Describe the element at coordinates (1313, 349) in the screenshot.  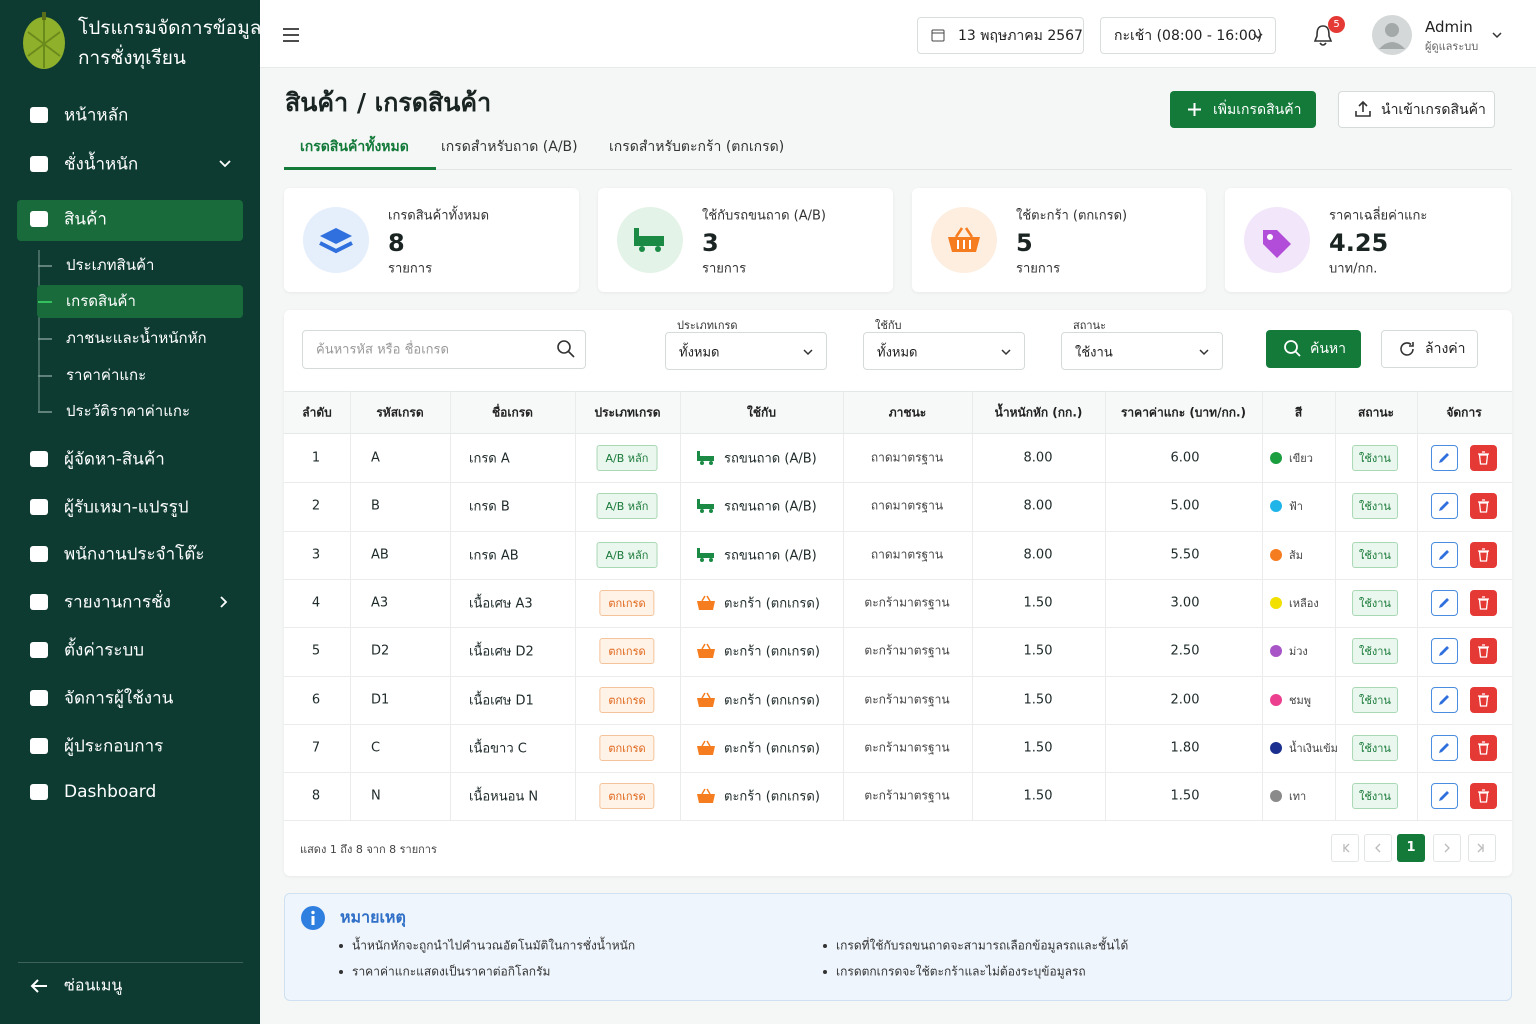
I see `search-button` at that location.